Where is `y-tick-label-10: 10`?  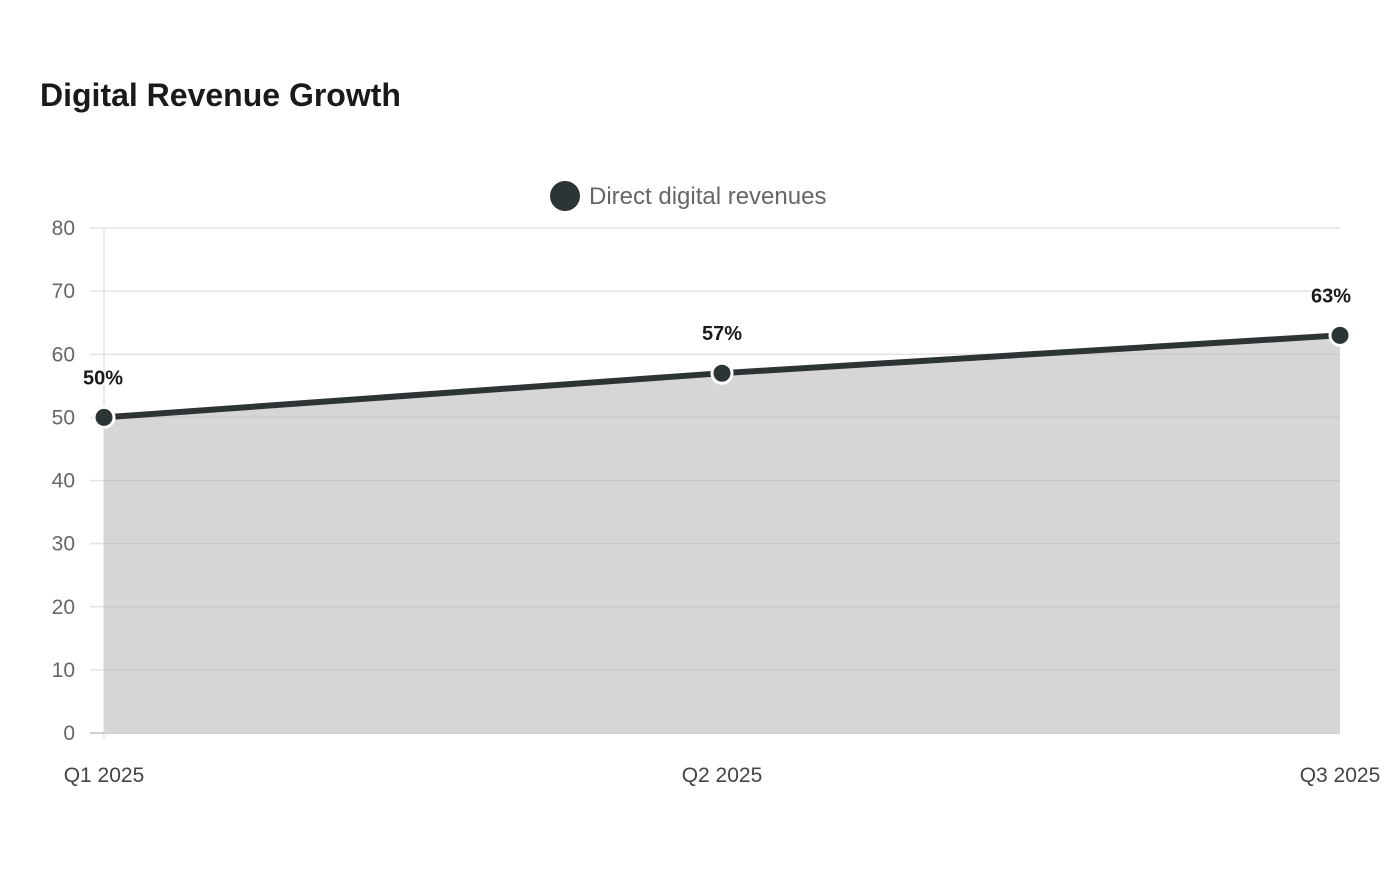 y-tick-label-10: 10 is located at coordinates (63, 670).